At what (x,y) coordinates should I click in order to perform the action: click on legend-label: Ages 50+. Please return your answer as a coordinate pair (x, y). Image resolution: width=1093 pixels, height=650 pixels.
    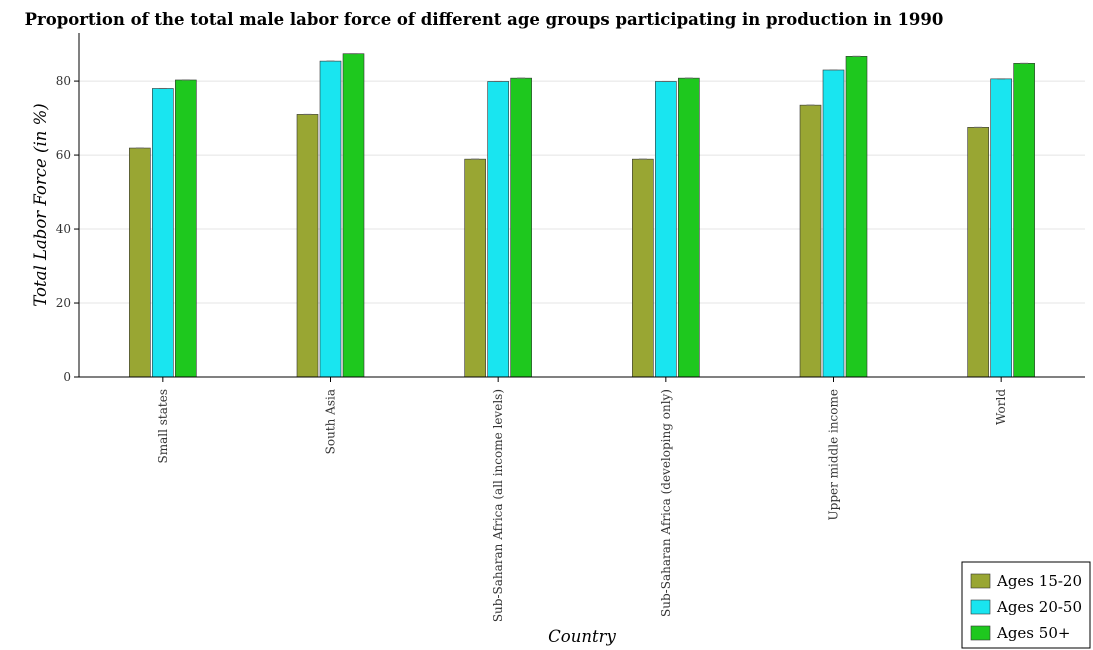
    Looking at the image, I should click on (1033, 633).